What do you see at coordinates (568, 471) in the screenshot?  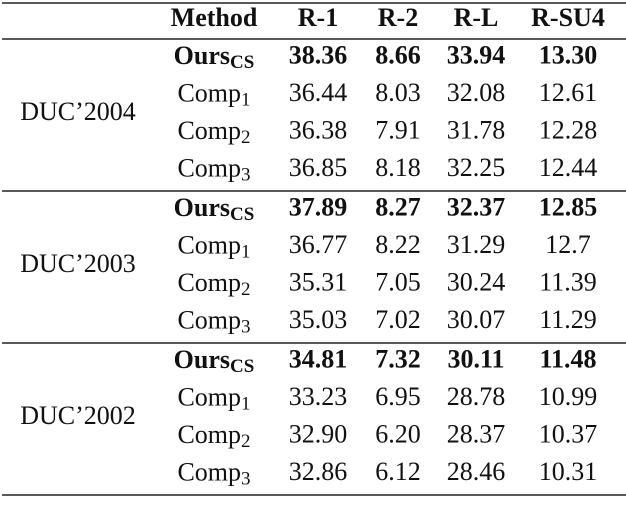 I see `score-cell: 10.31` at bounding box center [568, 471].